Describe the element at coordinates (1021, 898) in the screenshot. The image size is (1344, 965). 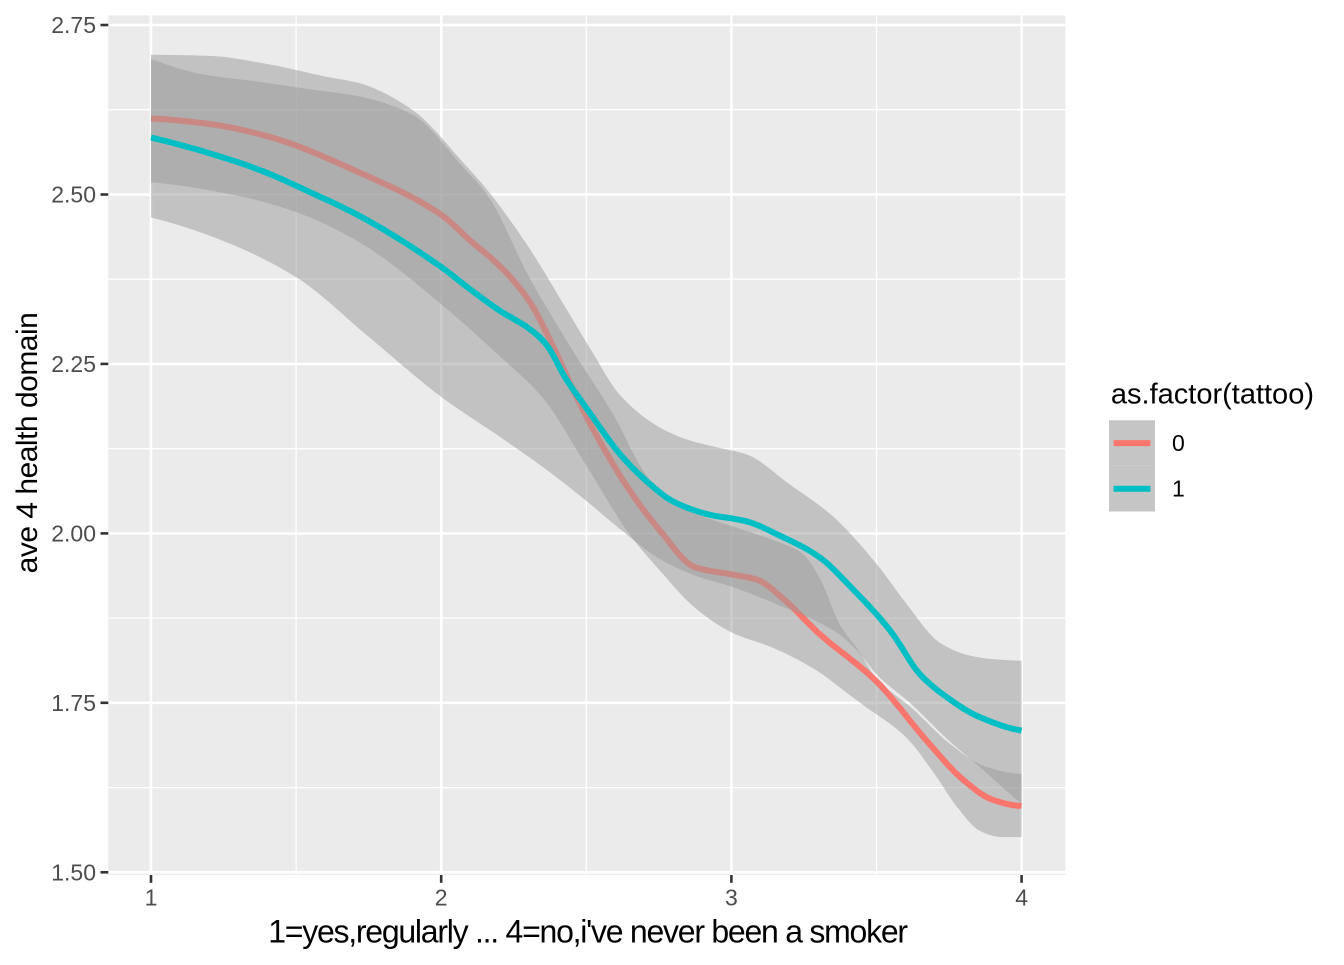
I see `svg-text: 4` at that location.